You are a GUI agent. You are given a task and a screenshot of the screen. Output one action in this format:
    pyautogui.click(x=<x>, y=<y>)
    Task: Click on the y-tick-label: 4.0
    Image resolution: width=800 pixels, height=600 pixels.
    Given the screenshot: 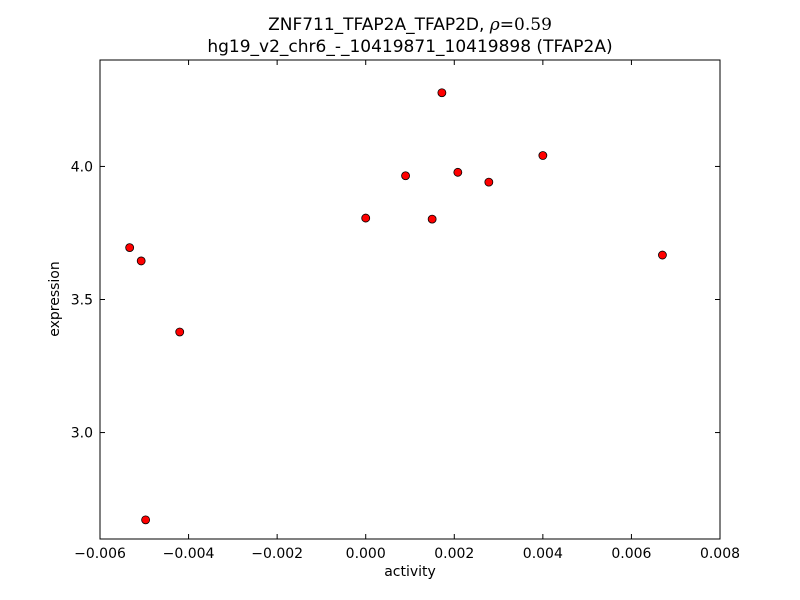 What is the action you would take?
    pyautogui.click(x=82, y=167)
    